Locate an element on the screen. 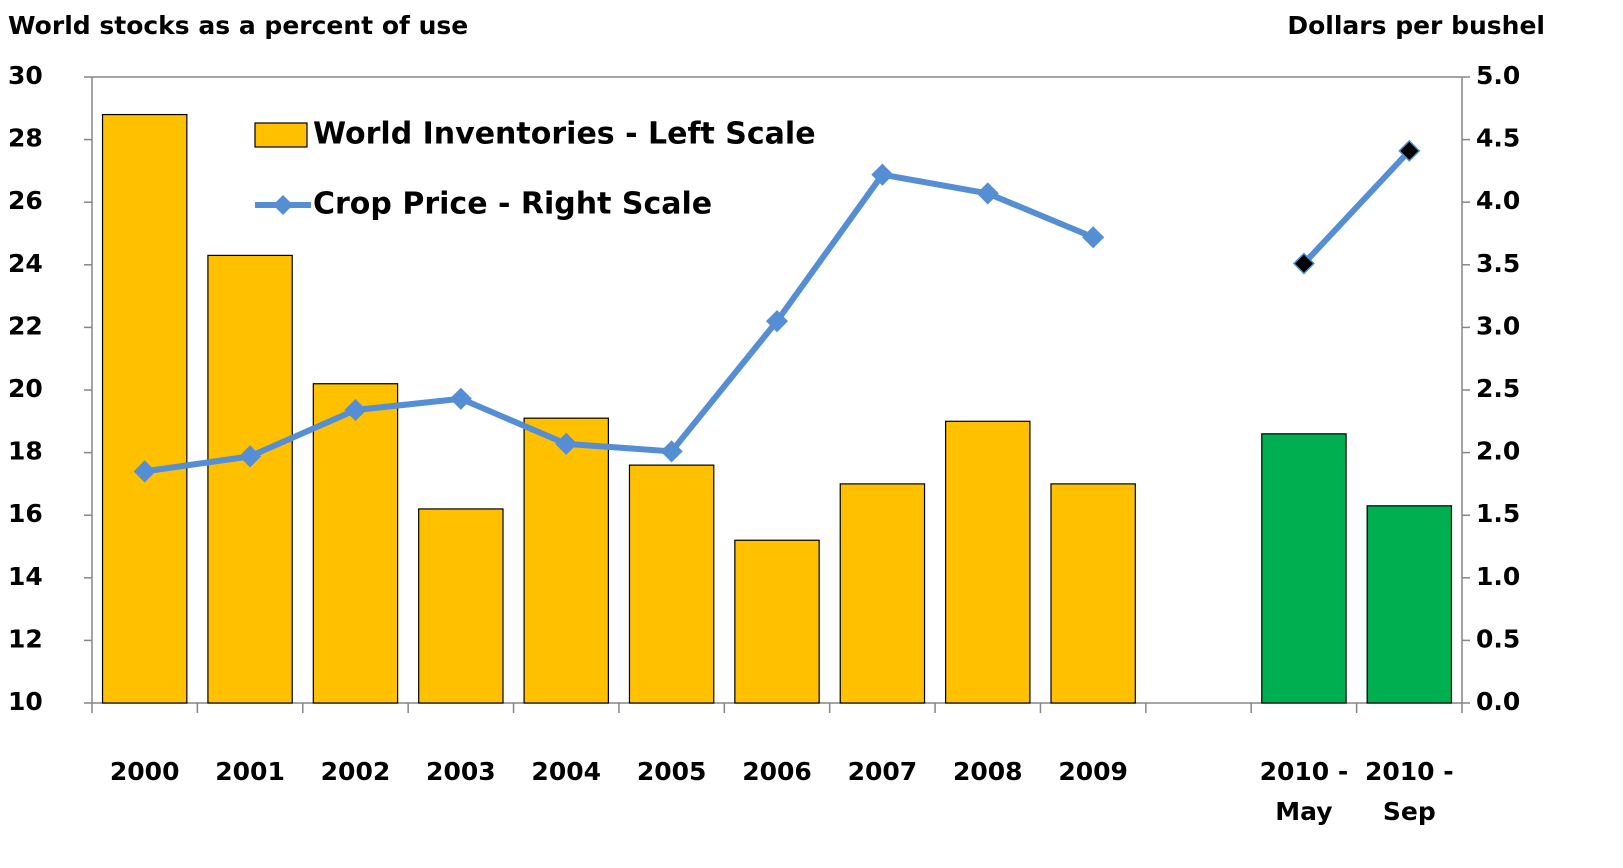 Image resolution: width=1623 pixels, height=868 pixels. legend-label: World Inventories - Left Scale is located at coordinates (564, 134).